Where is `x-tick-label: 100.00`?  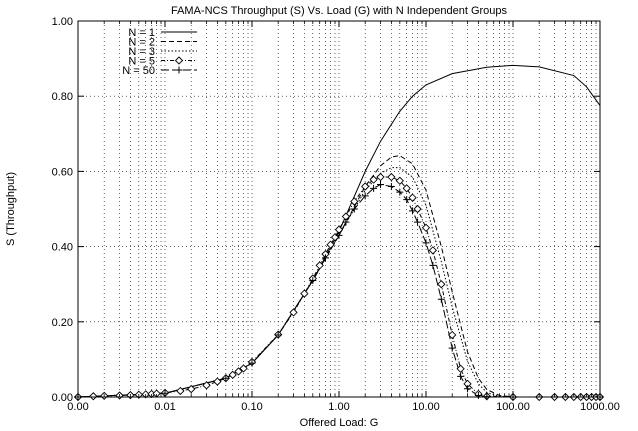 x-tick-label: 100.00 is located at coordinates (513, 407).